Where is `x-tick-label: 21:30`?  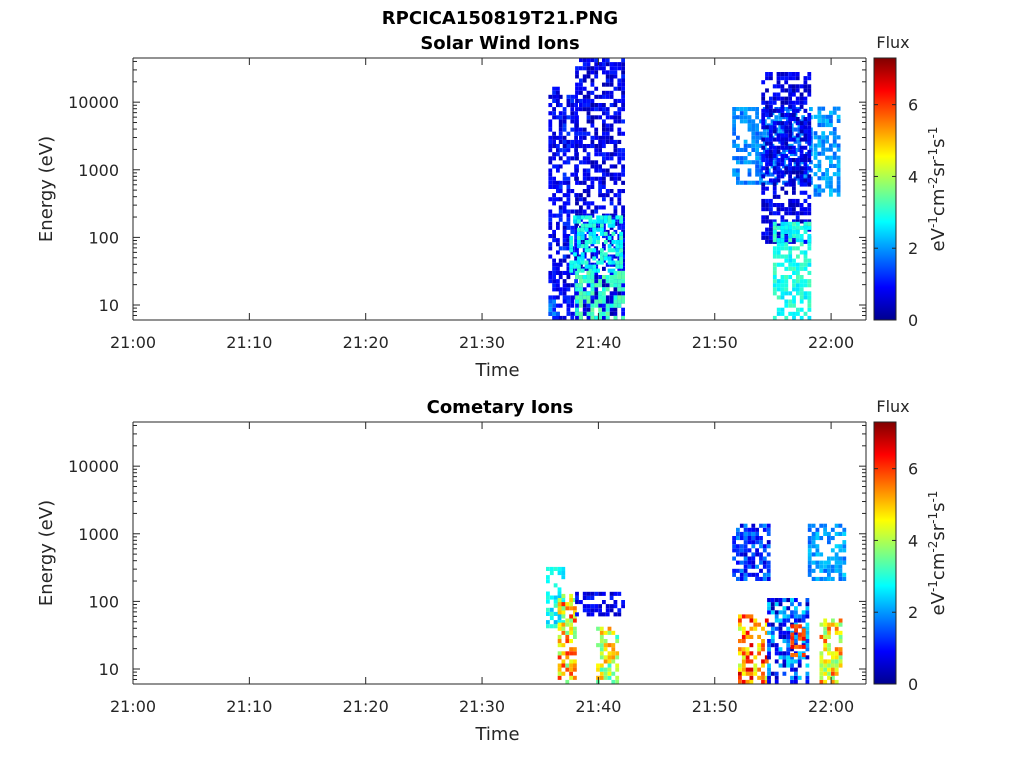 x-tick-label: 21:30 is located at coordinates (482, 706).